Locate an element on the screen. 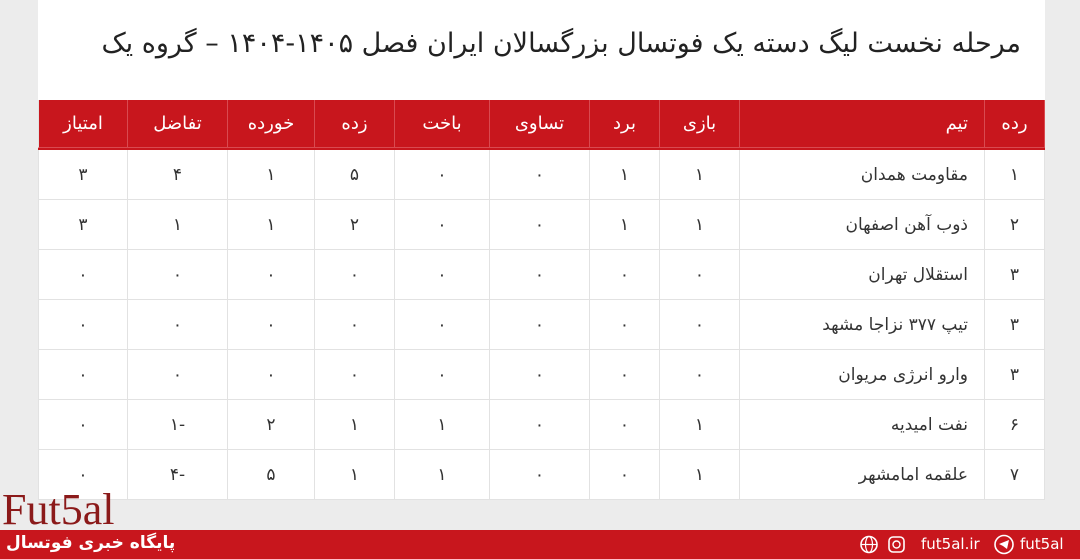 The image size is (1080, 559). website: fut5al.ir is located at coordinates (950, 544).